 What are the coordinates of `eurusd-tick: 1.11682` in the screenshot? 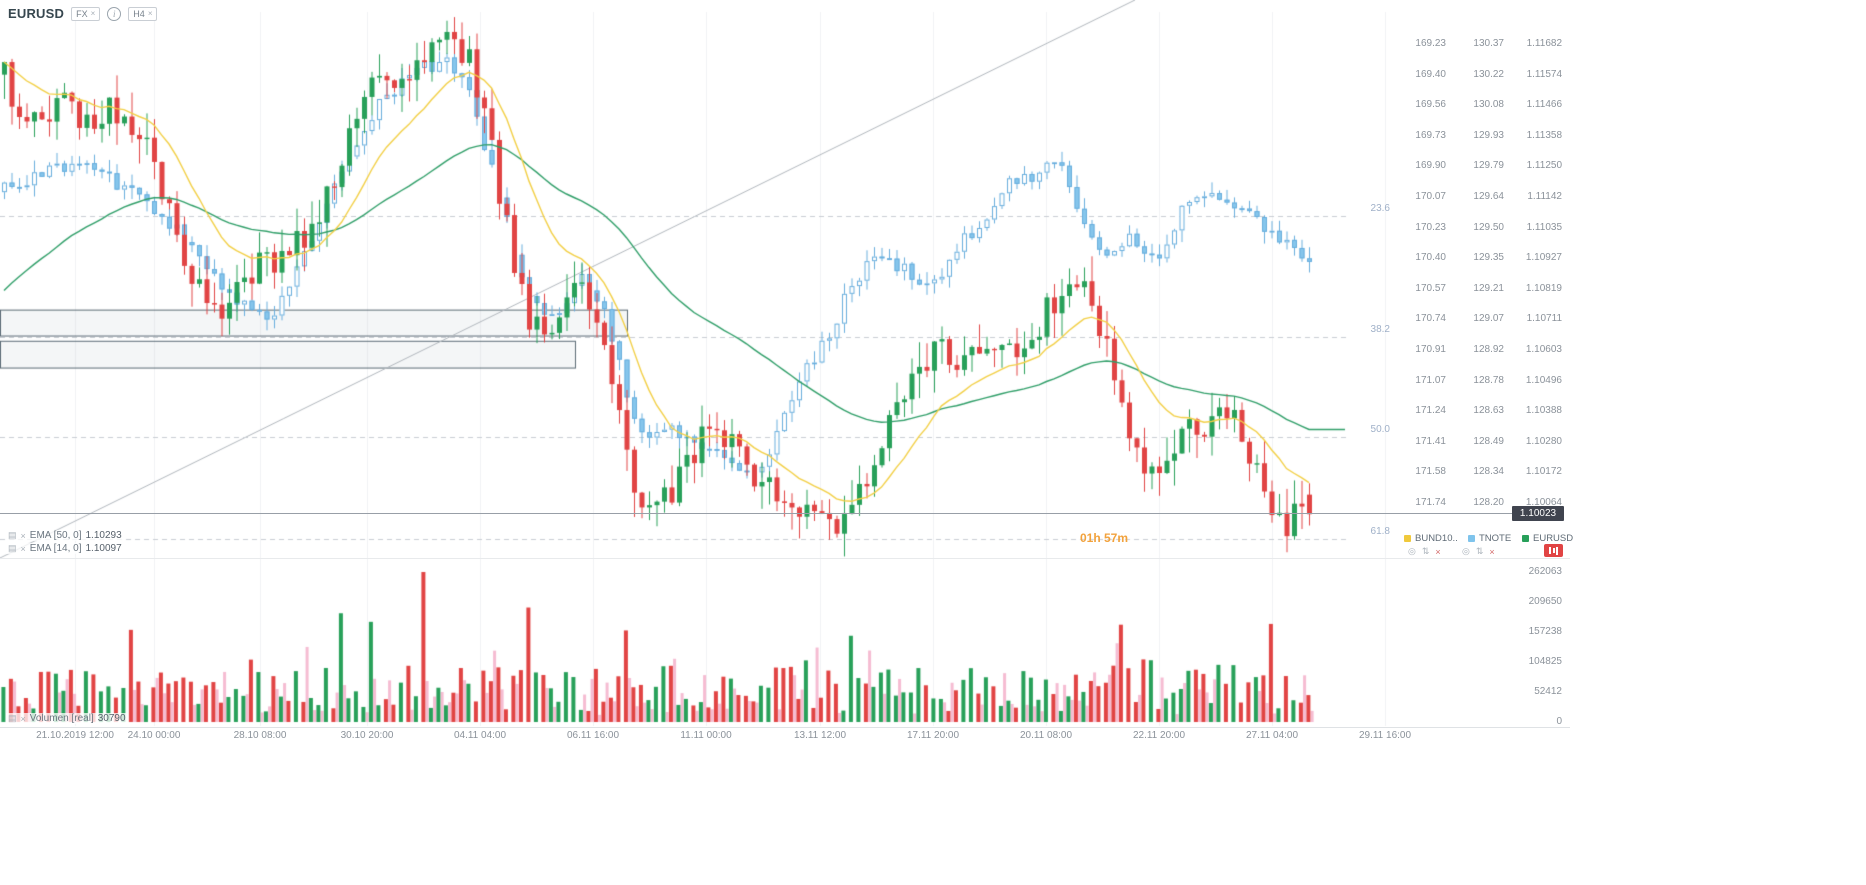 It's located at (1544, 43).